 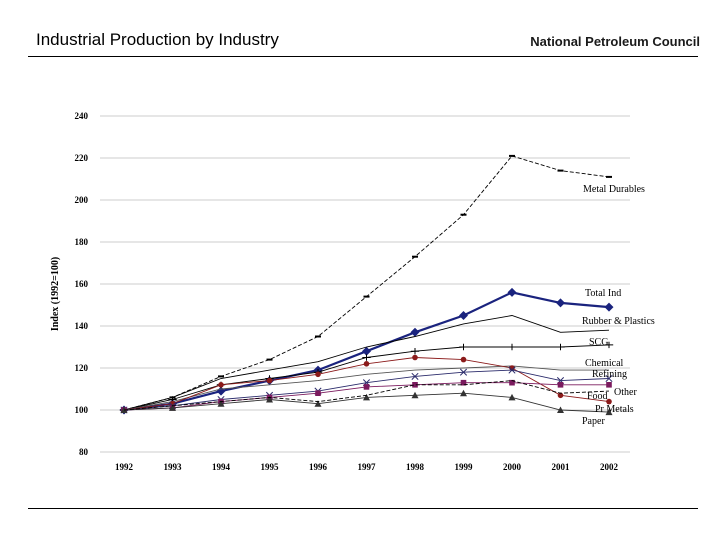 I want to click on x-tick-label: 1999, so click(x=464, y=467).